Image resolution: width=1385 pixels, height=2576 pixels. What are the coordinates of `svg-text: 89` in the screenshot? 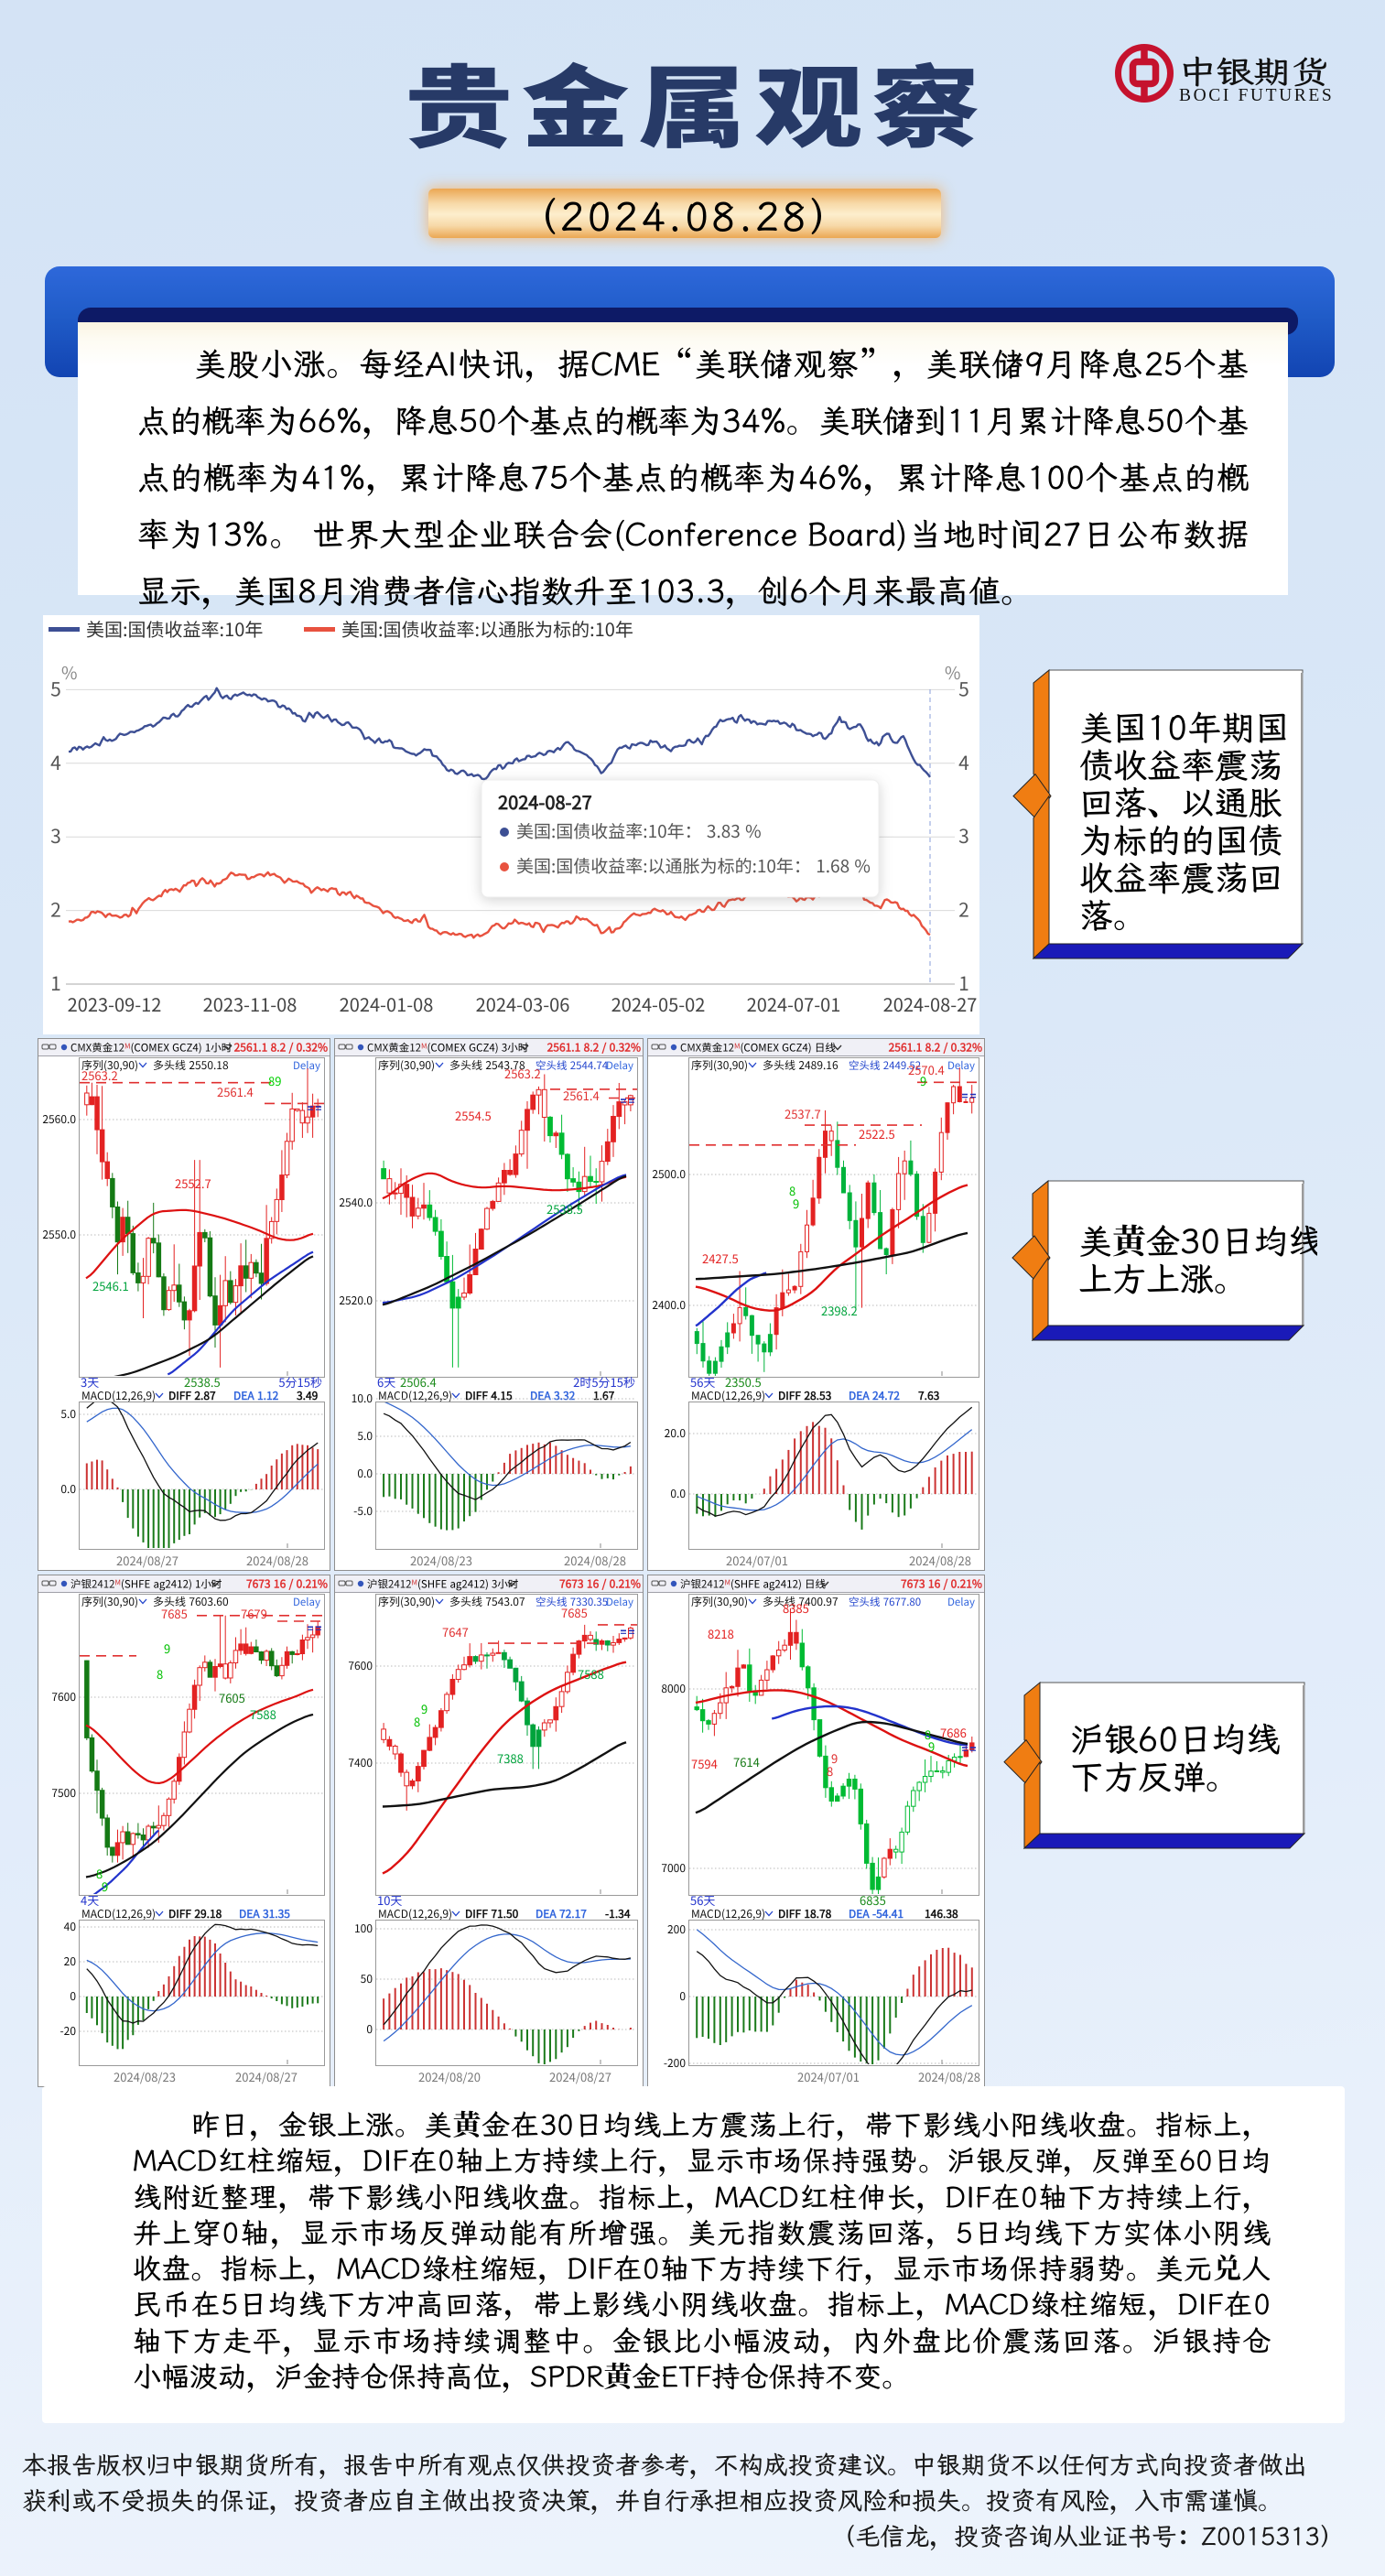 It's located at (274, 1081).